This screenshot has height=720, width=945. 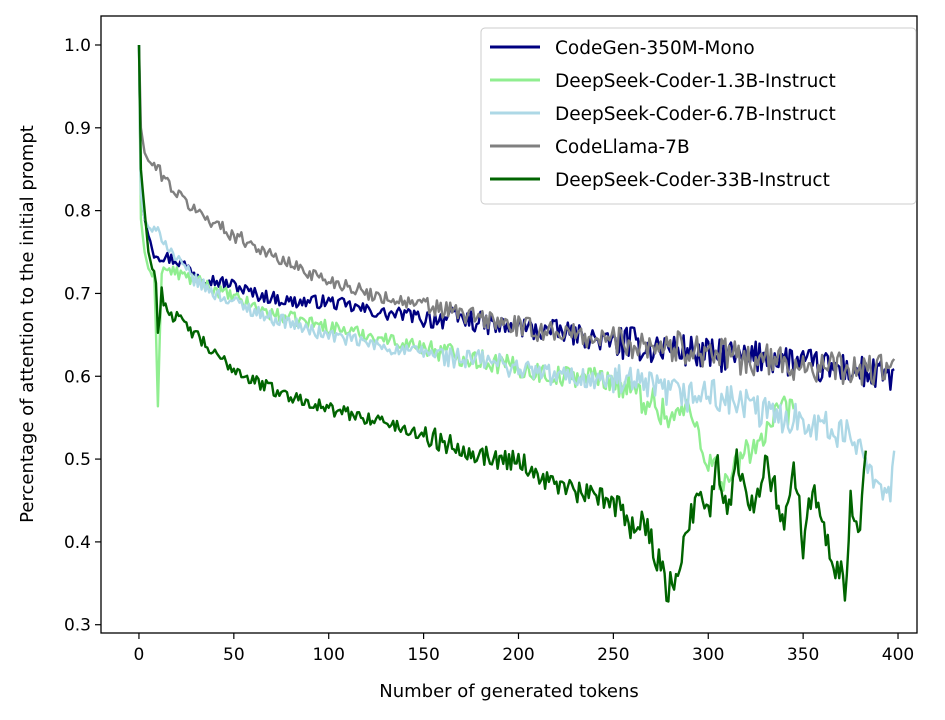 I want to click on x-tick-label: 150, so click(x=423, y=655).